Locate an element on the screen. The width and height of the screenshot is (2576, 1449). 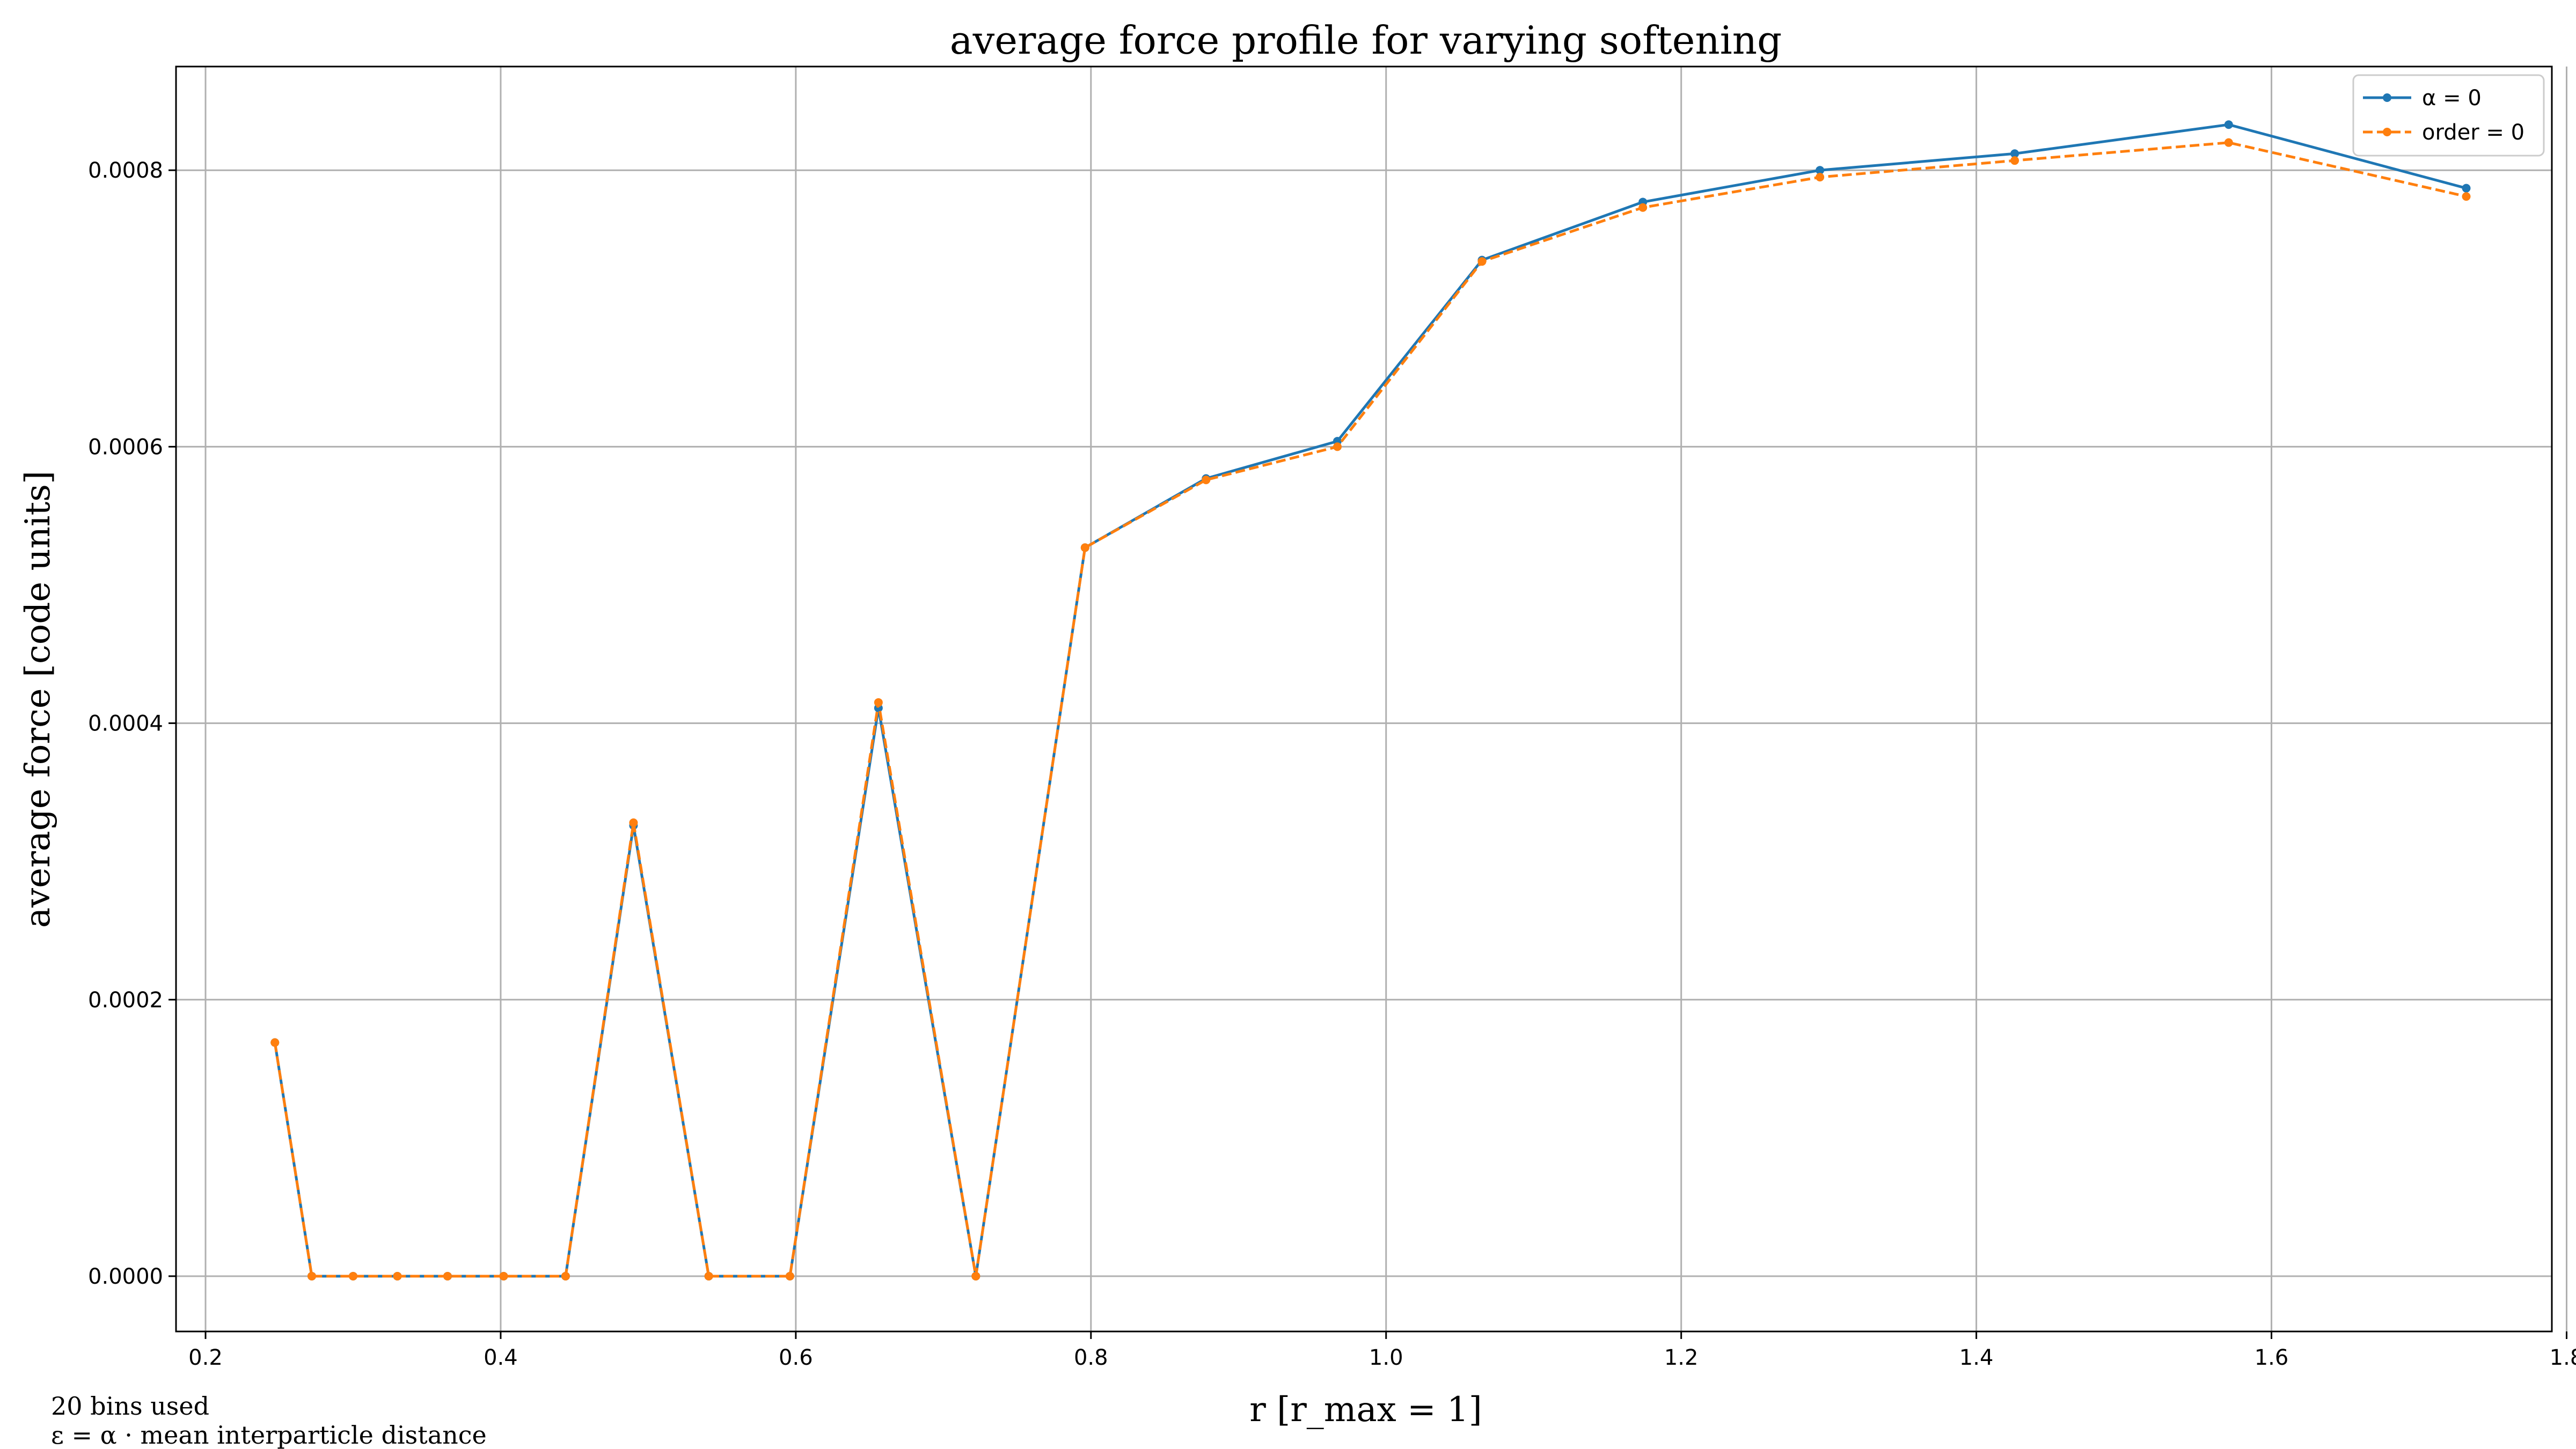
x-tick-label-8: 1.8 is located at coordinates (2563, 1357).